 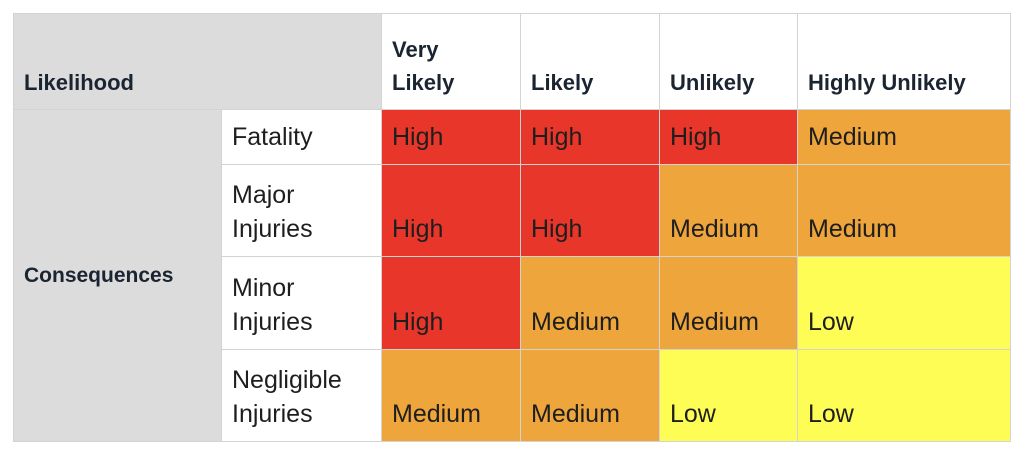 I want to click on column-header-highly-unlikely: Highly Unlikely, so click(x=904, y=61).